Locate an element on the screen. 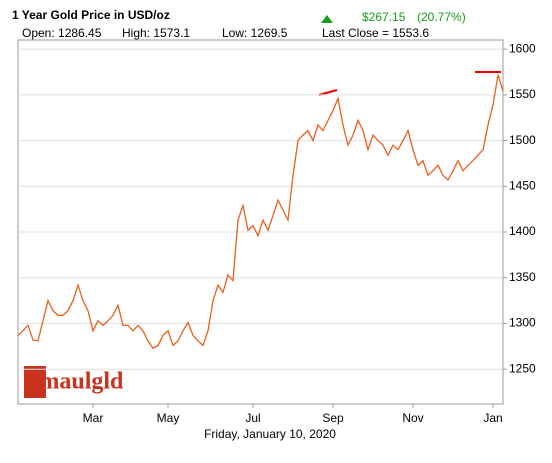 The image size is (552, 463). y-tick-label: 1300 is located at coordinates (522, 323).